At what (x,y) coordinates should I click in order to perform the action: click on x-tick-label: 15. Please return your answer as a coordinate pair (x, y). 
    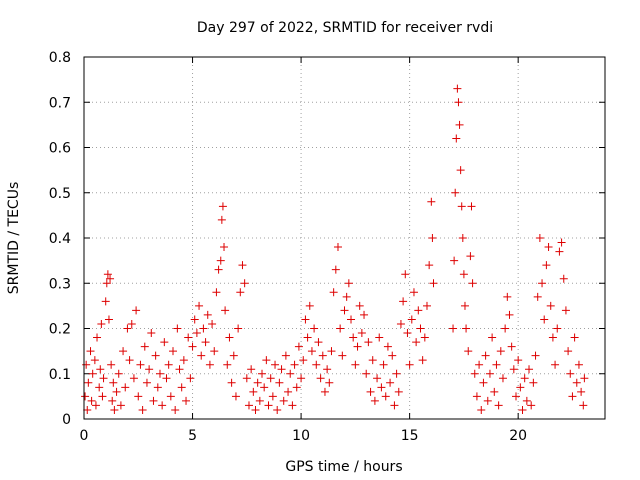
    Looking at the image, I should click on (410, 436).